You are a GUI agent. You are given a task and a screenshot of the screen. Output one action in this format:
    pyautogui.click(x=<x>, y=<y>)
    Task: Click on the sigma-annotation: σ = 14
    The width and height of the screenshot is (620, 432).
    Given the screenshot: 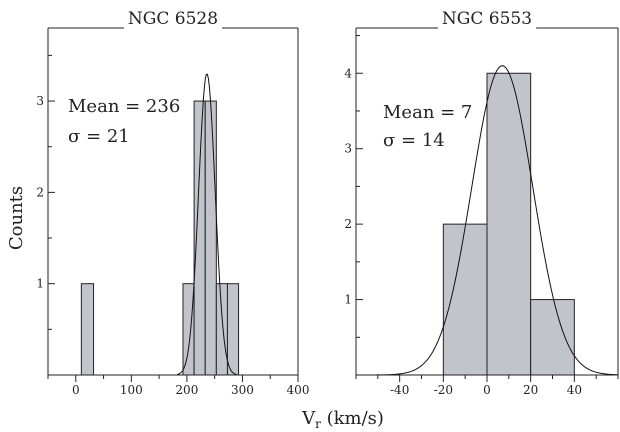 What is the action you would take?
    pyautogui.click(x=414, y=140)
    